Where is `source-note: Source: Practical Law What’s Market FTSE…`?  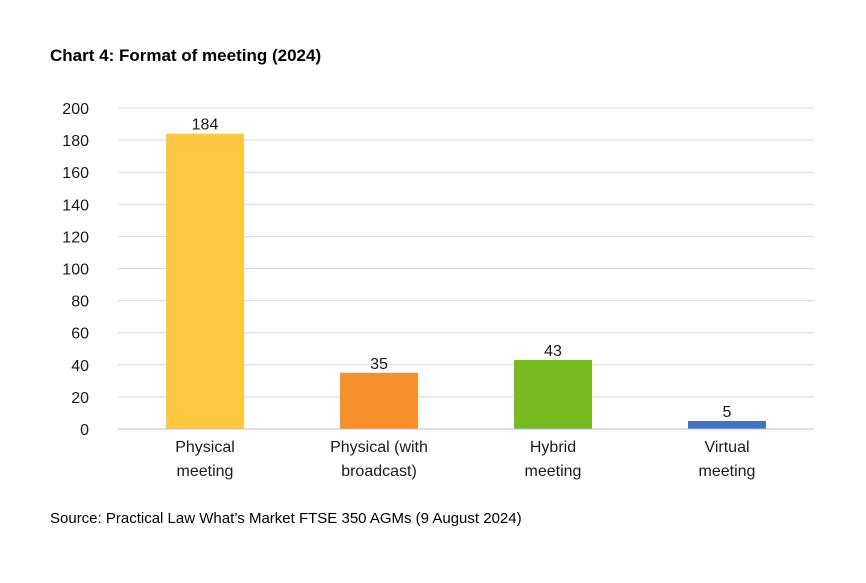 source-note: Source: Practical Law What’s Market FTSE… is located at coordinates (286, 518).